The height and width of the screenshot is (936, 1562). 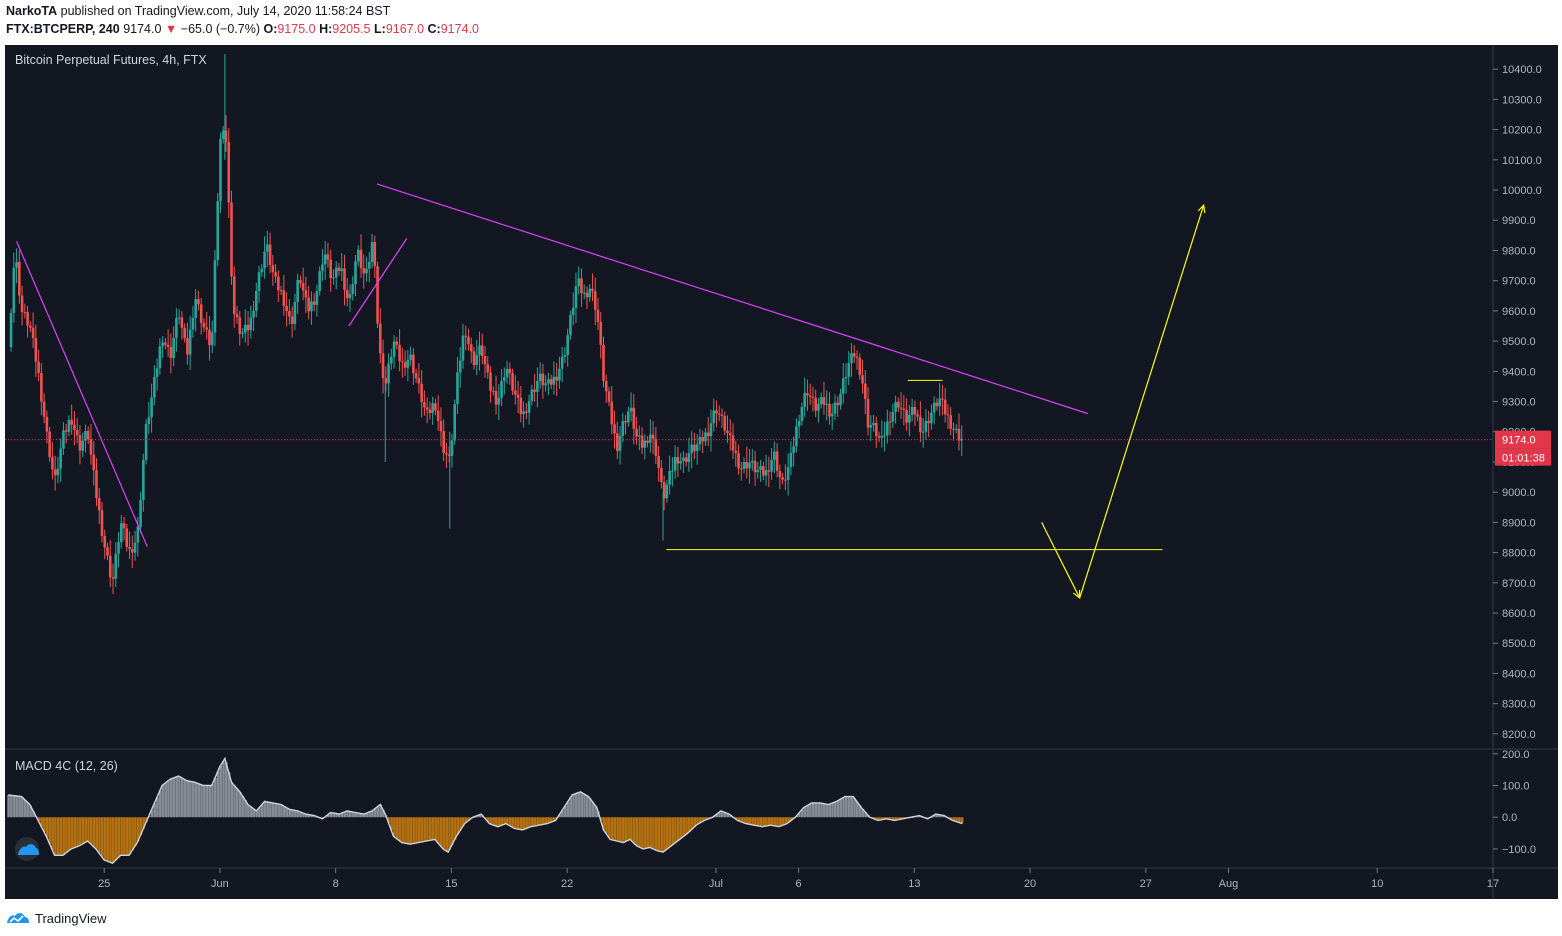 I want to click on price-tick-label: 10400.0, so click(x=1522, y=70).